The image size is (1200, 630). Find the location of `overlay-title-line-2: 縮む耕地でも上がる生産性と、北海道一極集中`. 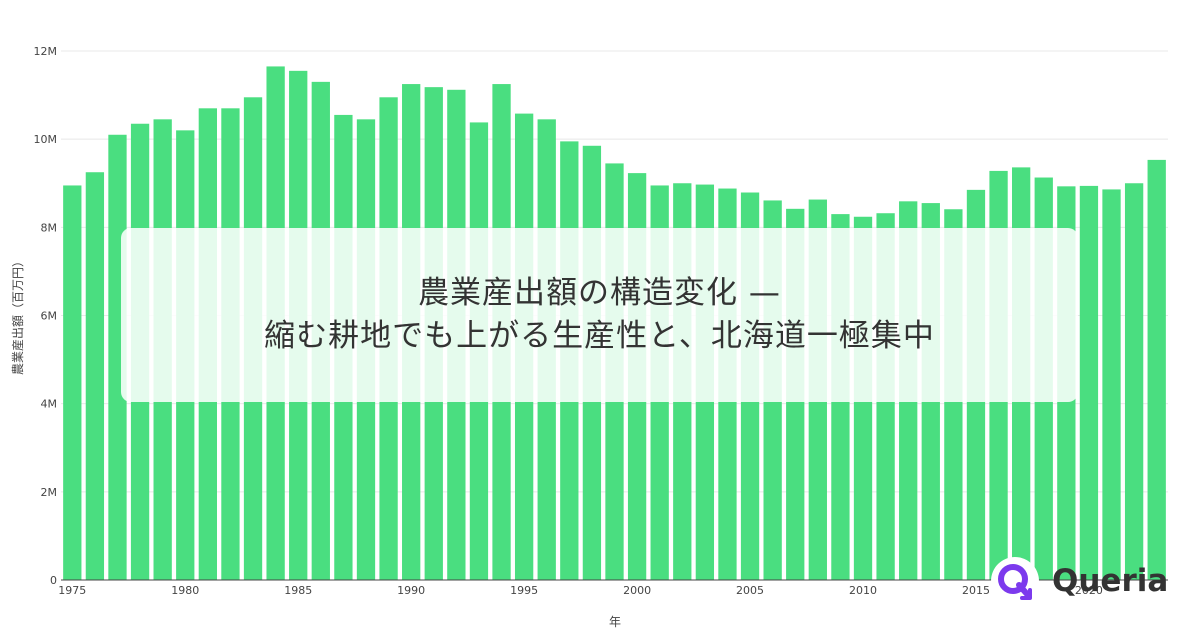

overlay-title-line-2: 縮む耕地でも上がる生産性と、北海道一極集中 is located at coordinates (599, 336).